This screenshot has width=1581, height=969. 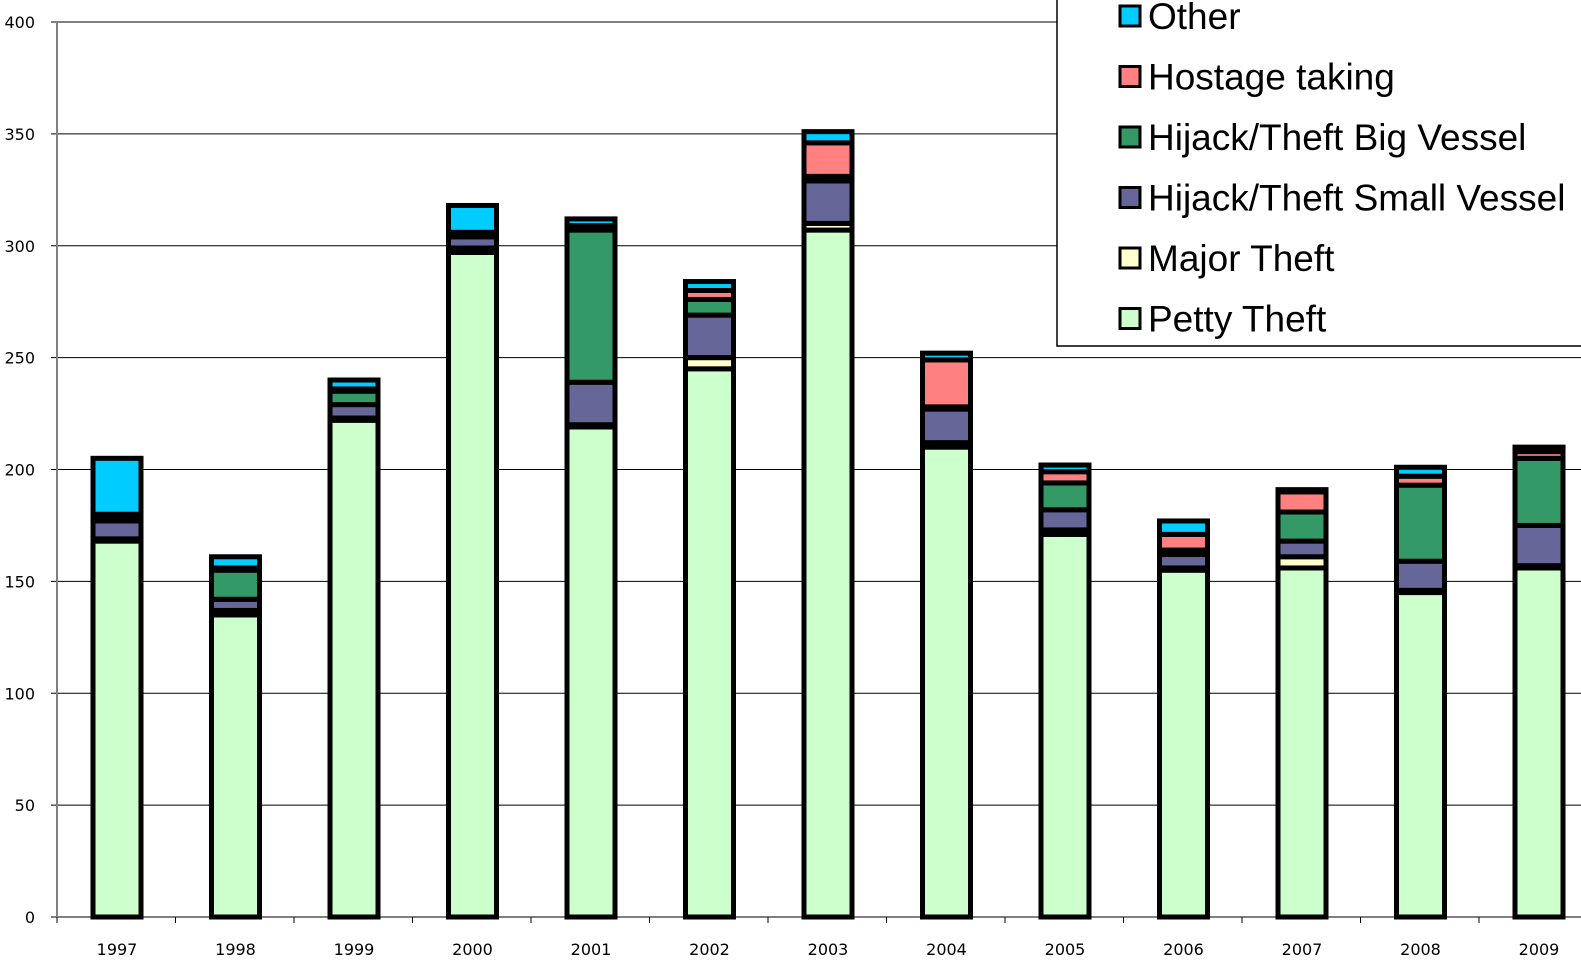 I want to click on legend-label: Petty Theft, so click(x=1237, y=319).